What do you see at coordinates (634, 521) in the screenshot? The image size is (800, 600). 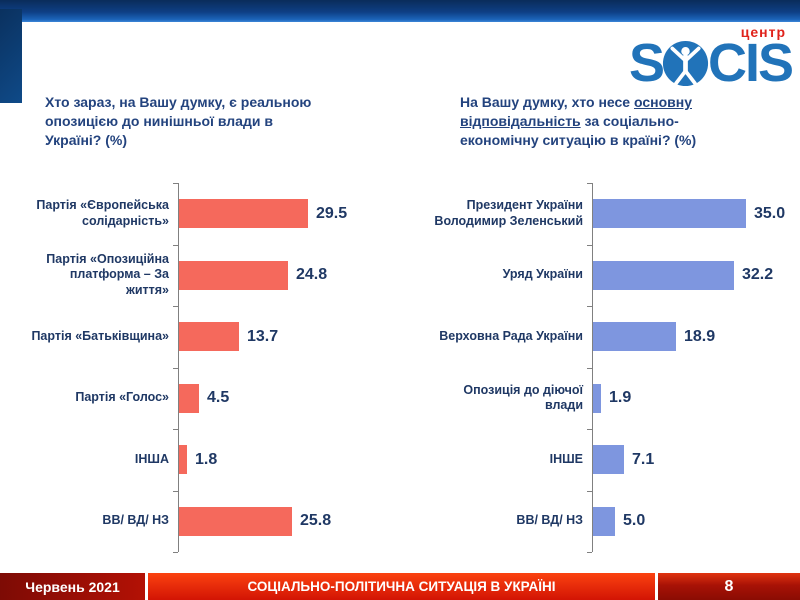 I see `value-label: 5.0` at bounding box center [634, 521].